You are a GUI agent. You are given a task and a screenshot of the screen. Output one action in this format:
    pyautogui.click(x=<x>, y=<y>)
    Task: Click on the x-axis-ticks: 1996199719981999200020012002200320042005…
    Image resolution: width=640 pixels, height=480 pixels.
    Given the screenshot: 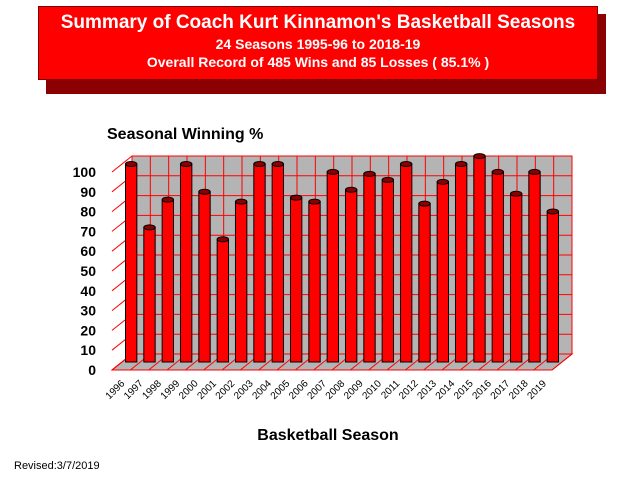 What is the action you would take?
    pyautogui.click(x=326, y=390)
    